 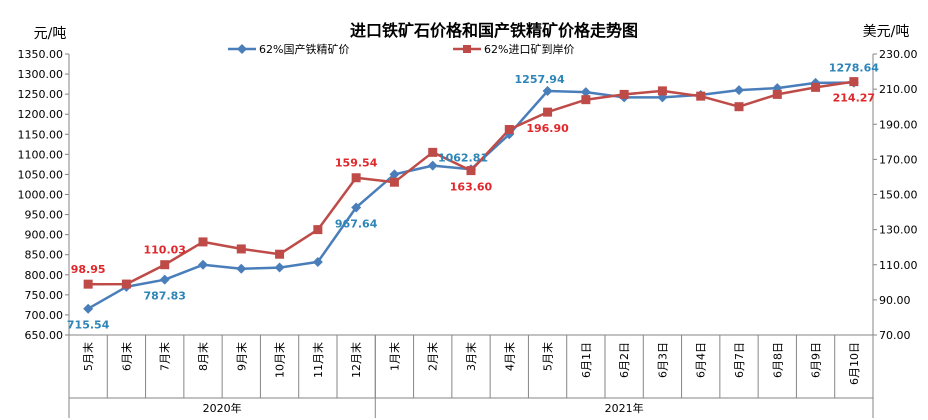 I want to click on x-axis-tick-label: 6月3日, so click(x=662, y=360).